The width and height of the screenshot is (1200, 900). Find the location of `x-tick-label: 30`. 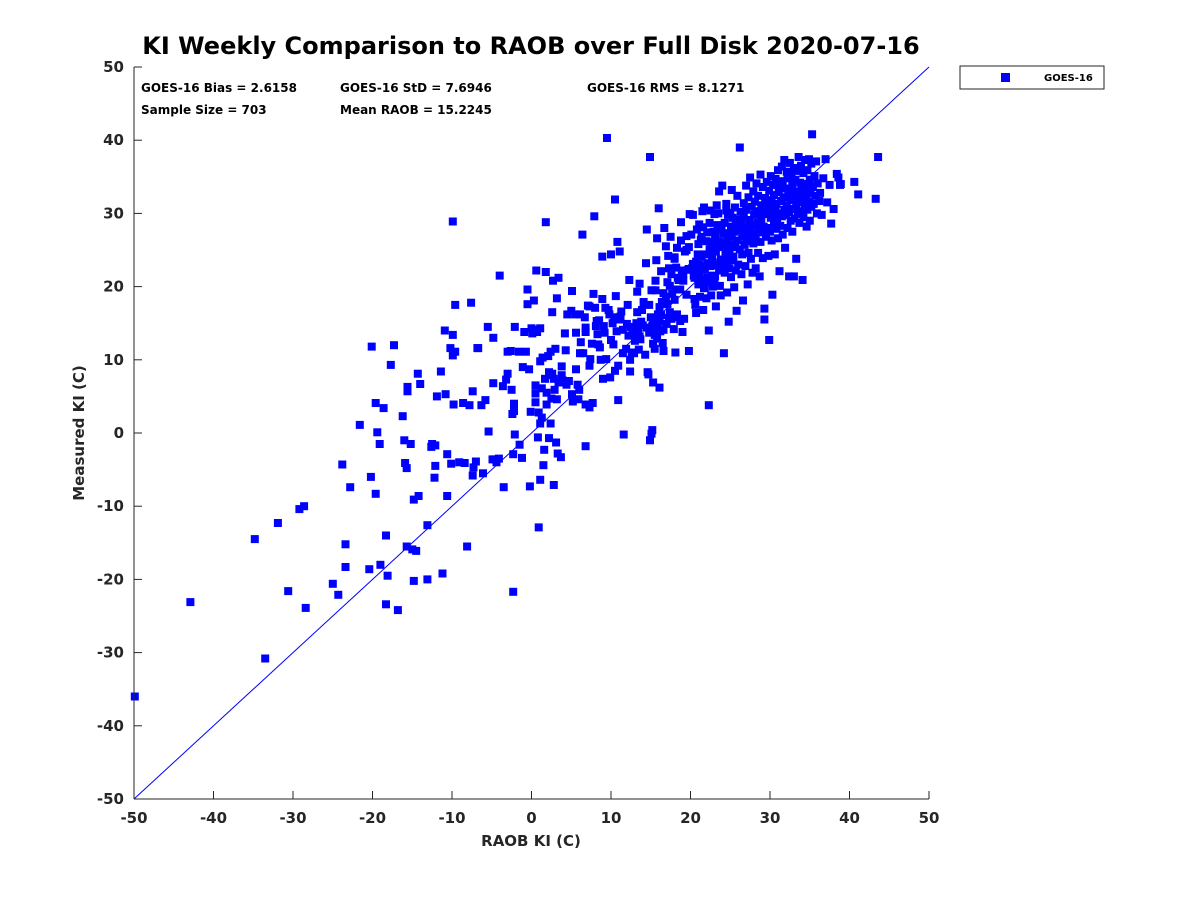

x-tick-label: 30 is located at coordinates (770, 818).